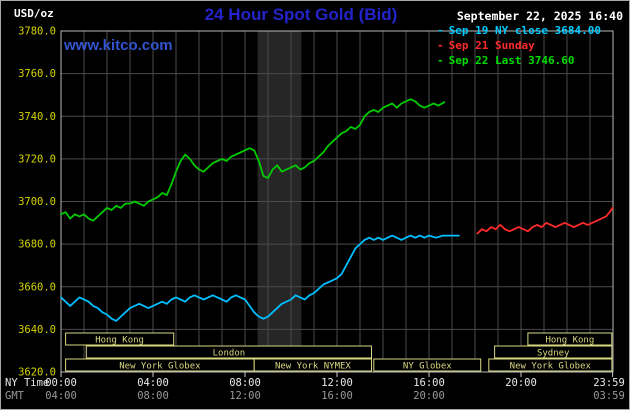  What do you see at coordinates (37, 330) in the screenshot?
I see `y-tick-label: 3640.0` at bounding box center [37, 330].